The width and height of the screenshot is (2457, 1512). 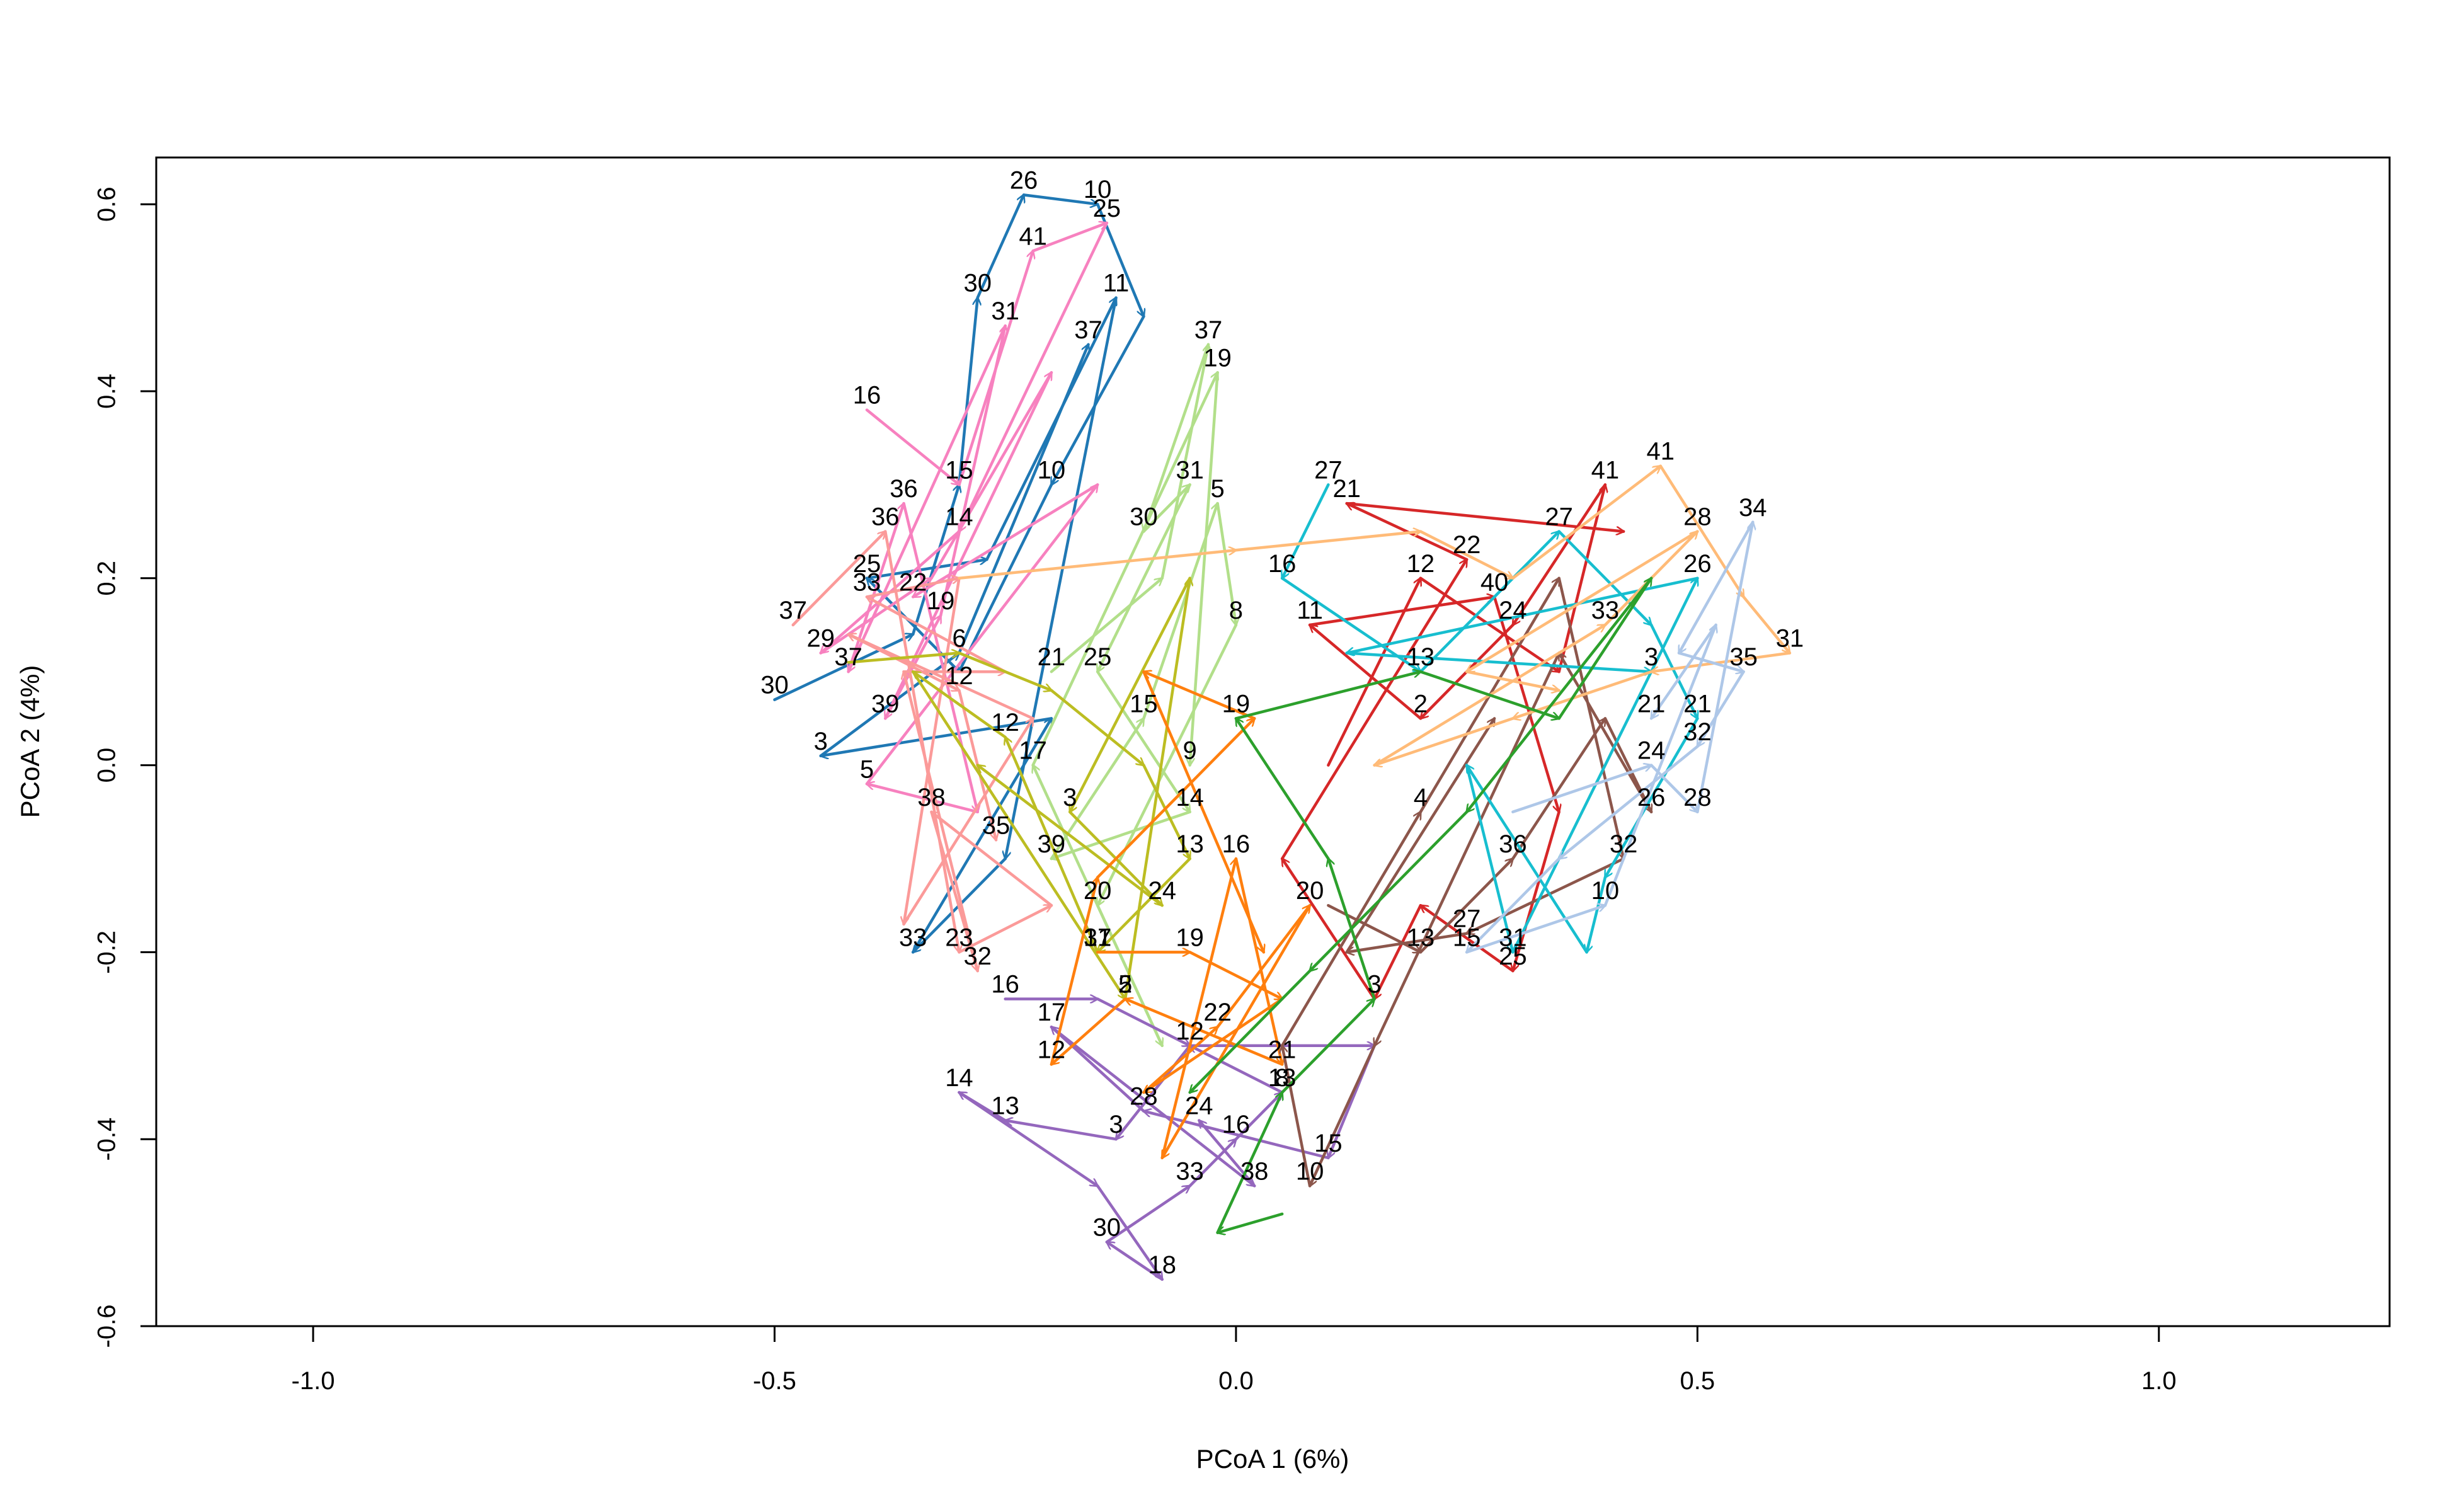 What do you see at coordinates (959, 639) in the screenshot?
I see `point-label: 6` at bounding box center [959, 639].